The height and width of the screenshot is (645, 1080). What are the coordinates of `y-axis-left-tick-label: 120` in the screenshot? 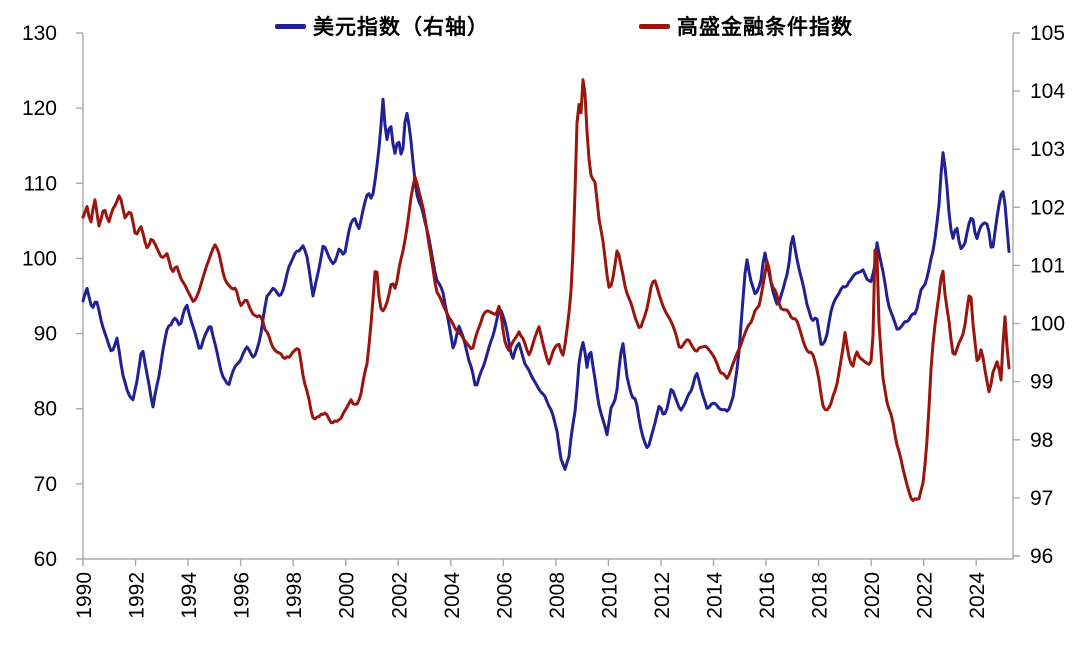 It's located at (39, 108).